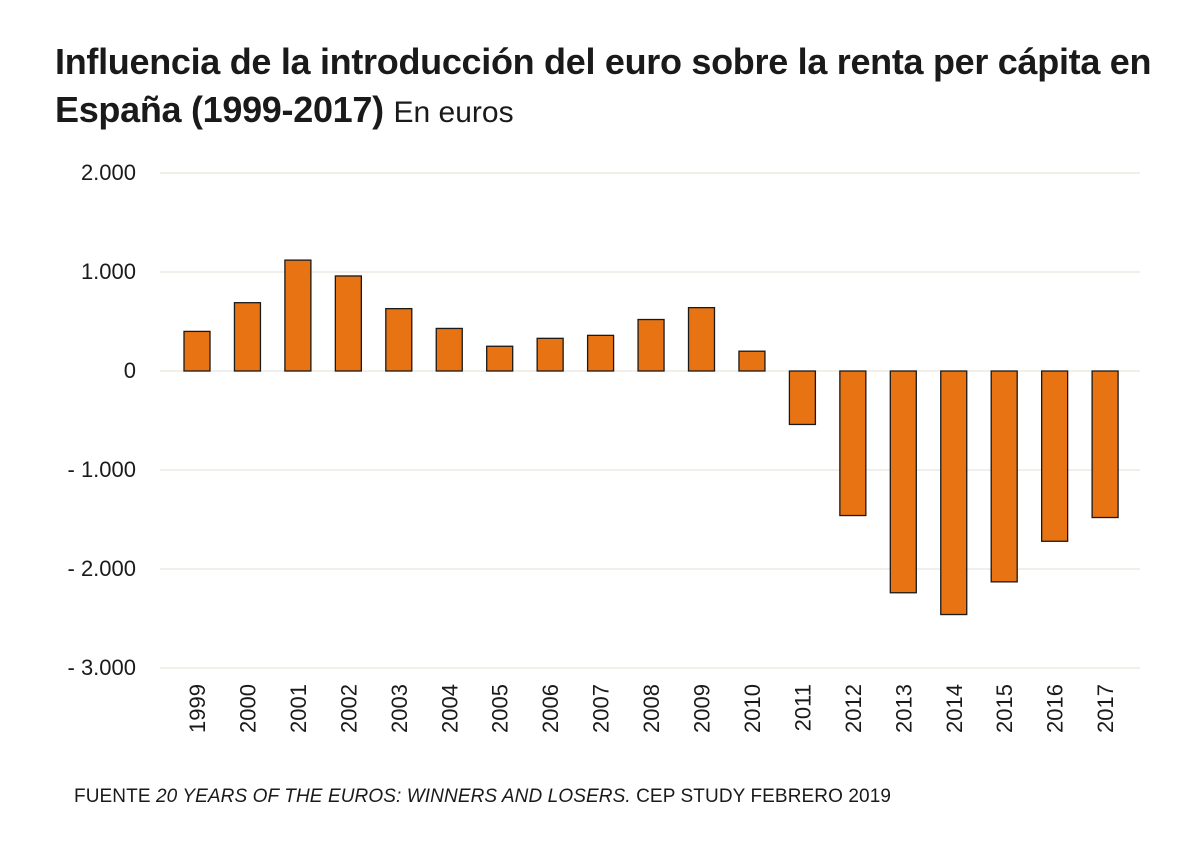 Image resolution: width=1200 pixels, height=851 pixels. Describe the element at coordinates (399, 708) in the screenshot. I see `x-tick-label: 2003` at that location.